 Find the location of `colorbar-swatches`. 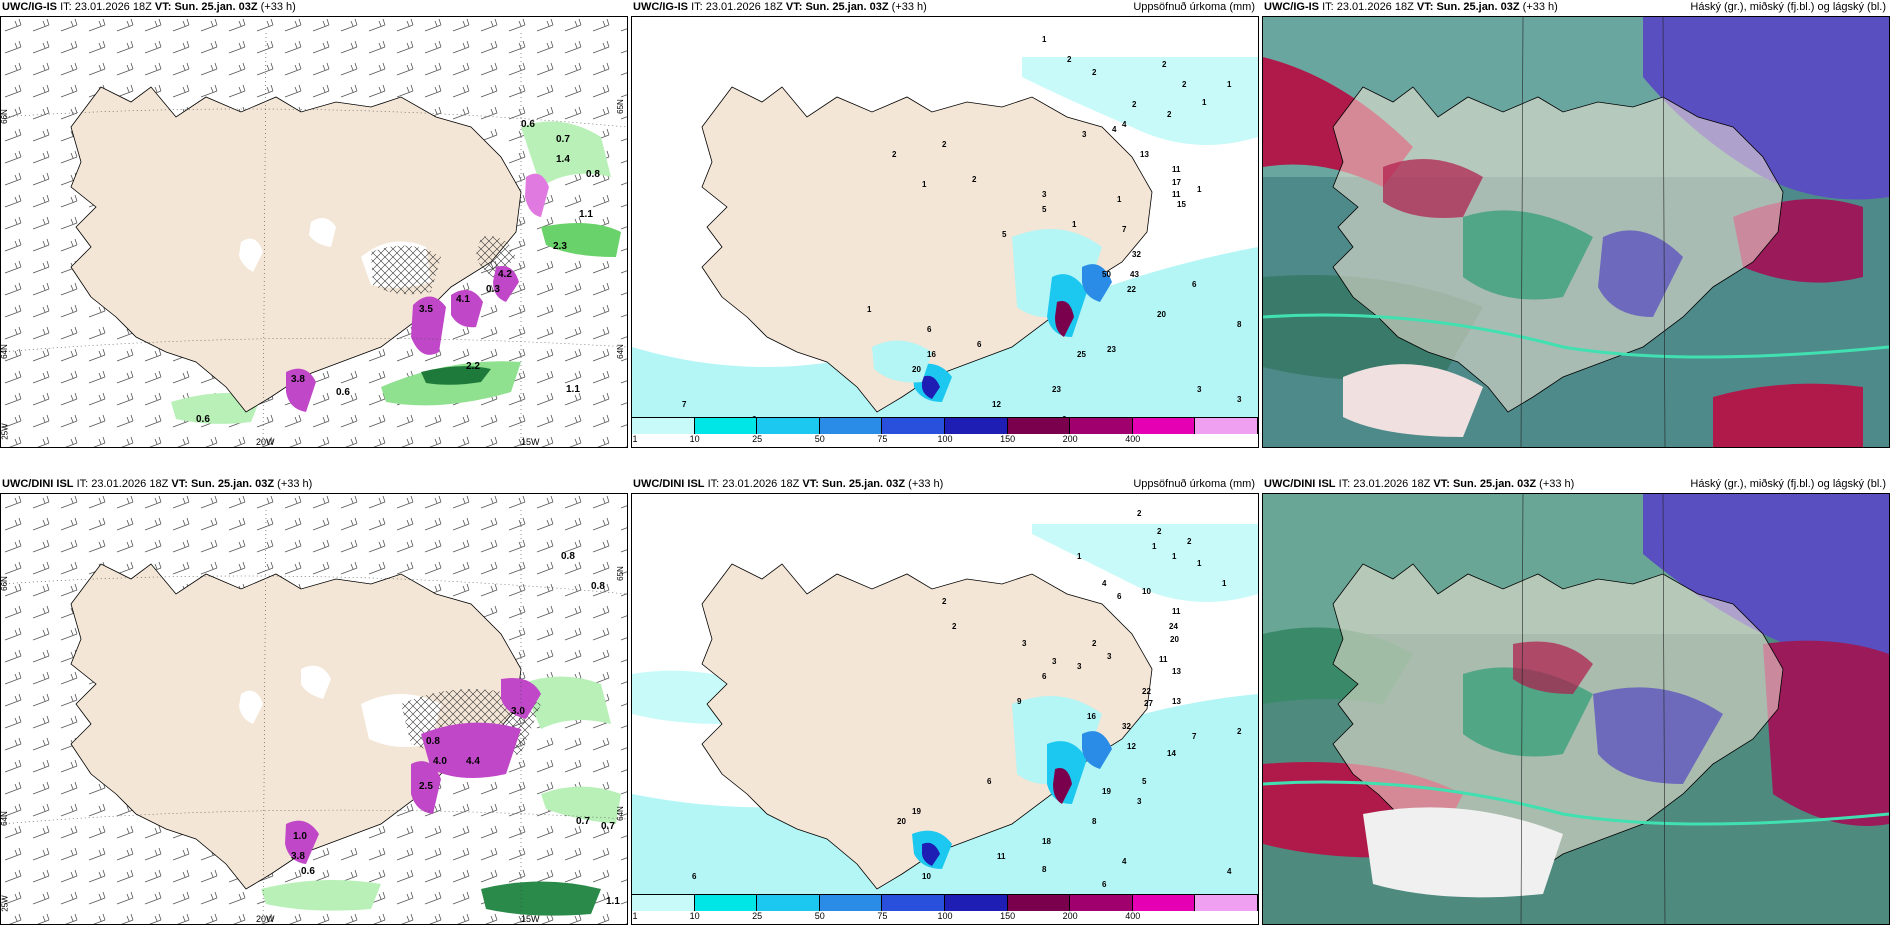

colorbar-swatches is located at coordinates (945, 902).